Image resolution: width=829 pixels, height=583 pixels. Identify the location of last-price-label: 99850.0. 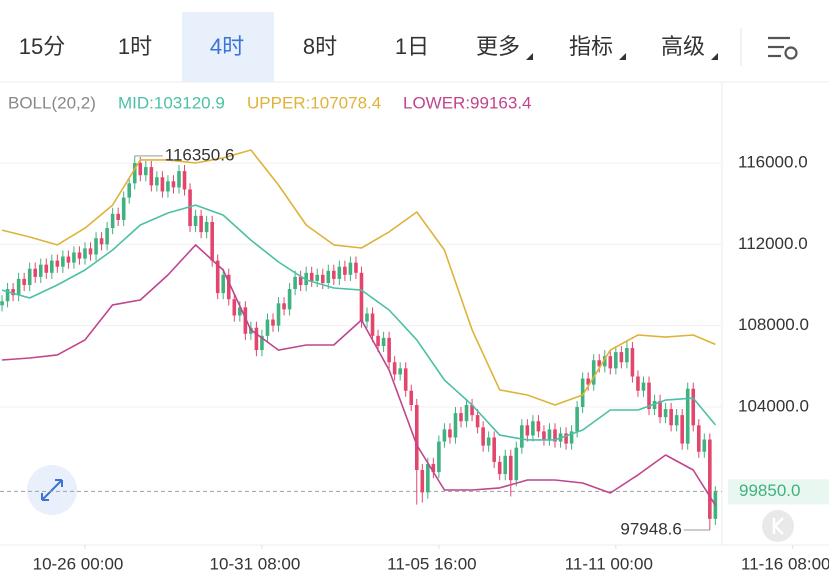
(769, 490).